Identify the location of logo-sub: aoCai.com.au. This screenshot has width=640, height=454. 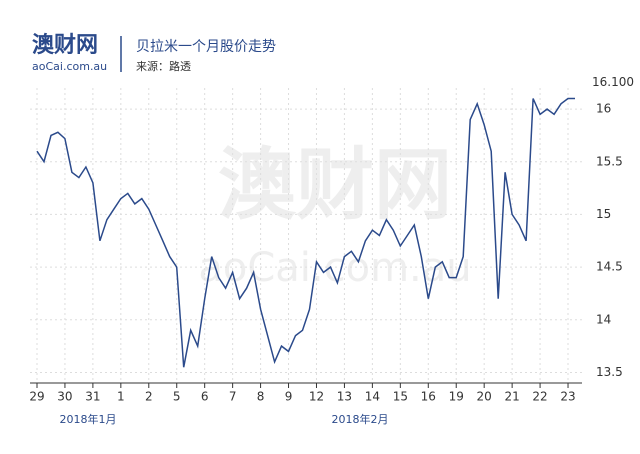
(69, 66).